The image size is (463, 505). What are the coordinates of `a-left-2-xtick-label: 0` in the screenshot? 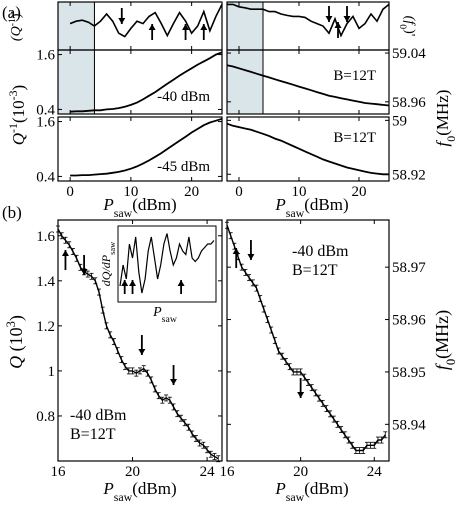 It's located at (70, 192).